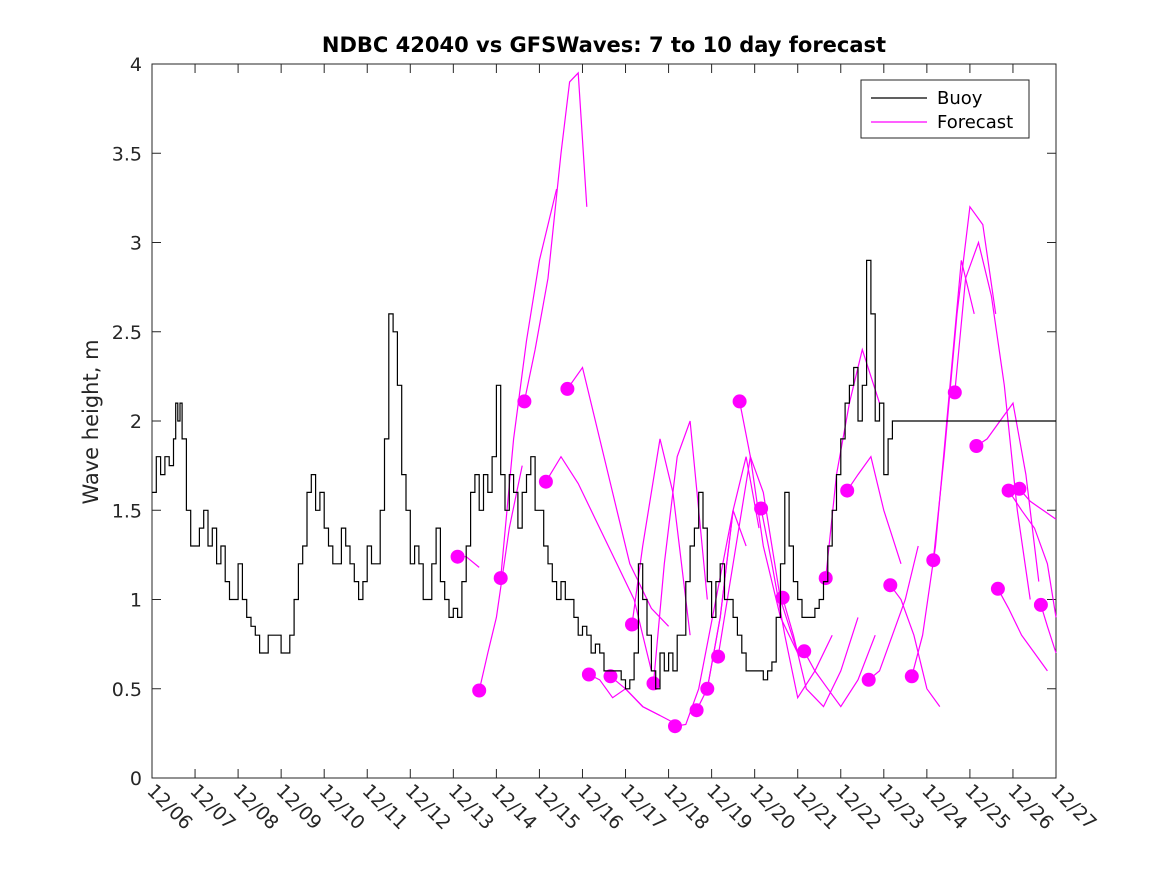  What do you see at coordinates (514, 807) in the screenshot?
I see `x-tick-label: 12/14` at bounding box center [514, 807].